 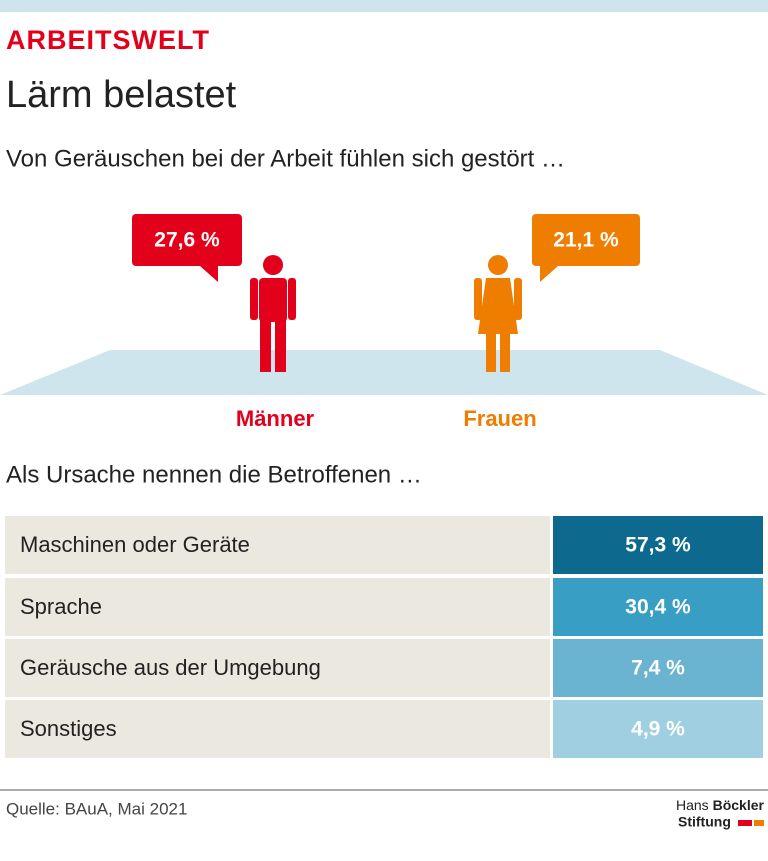 I want to click on logo: Hans Böckler, so click(x=720, y=805).